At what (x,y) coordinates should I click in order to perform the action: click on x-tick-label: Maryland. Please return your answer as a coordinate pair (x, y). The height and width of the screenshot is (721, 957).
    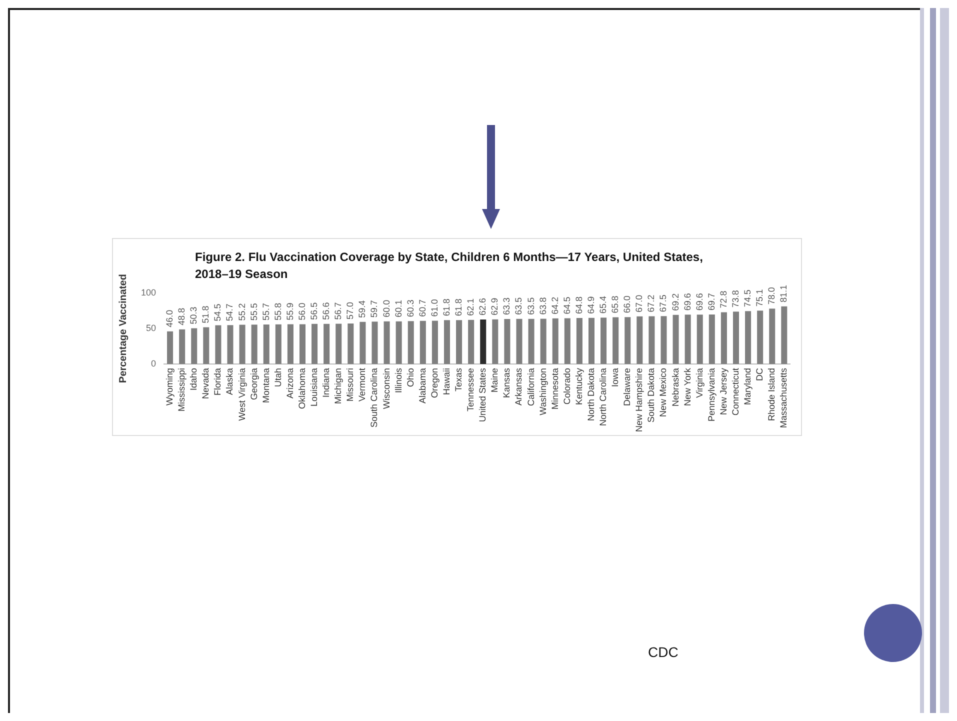
    Looking at the image, I should click on (747, 387).